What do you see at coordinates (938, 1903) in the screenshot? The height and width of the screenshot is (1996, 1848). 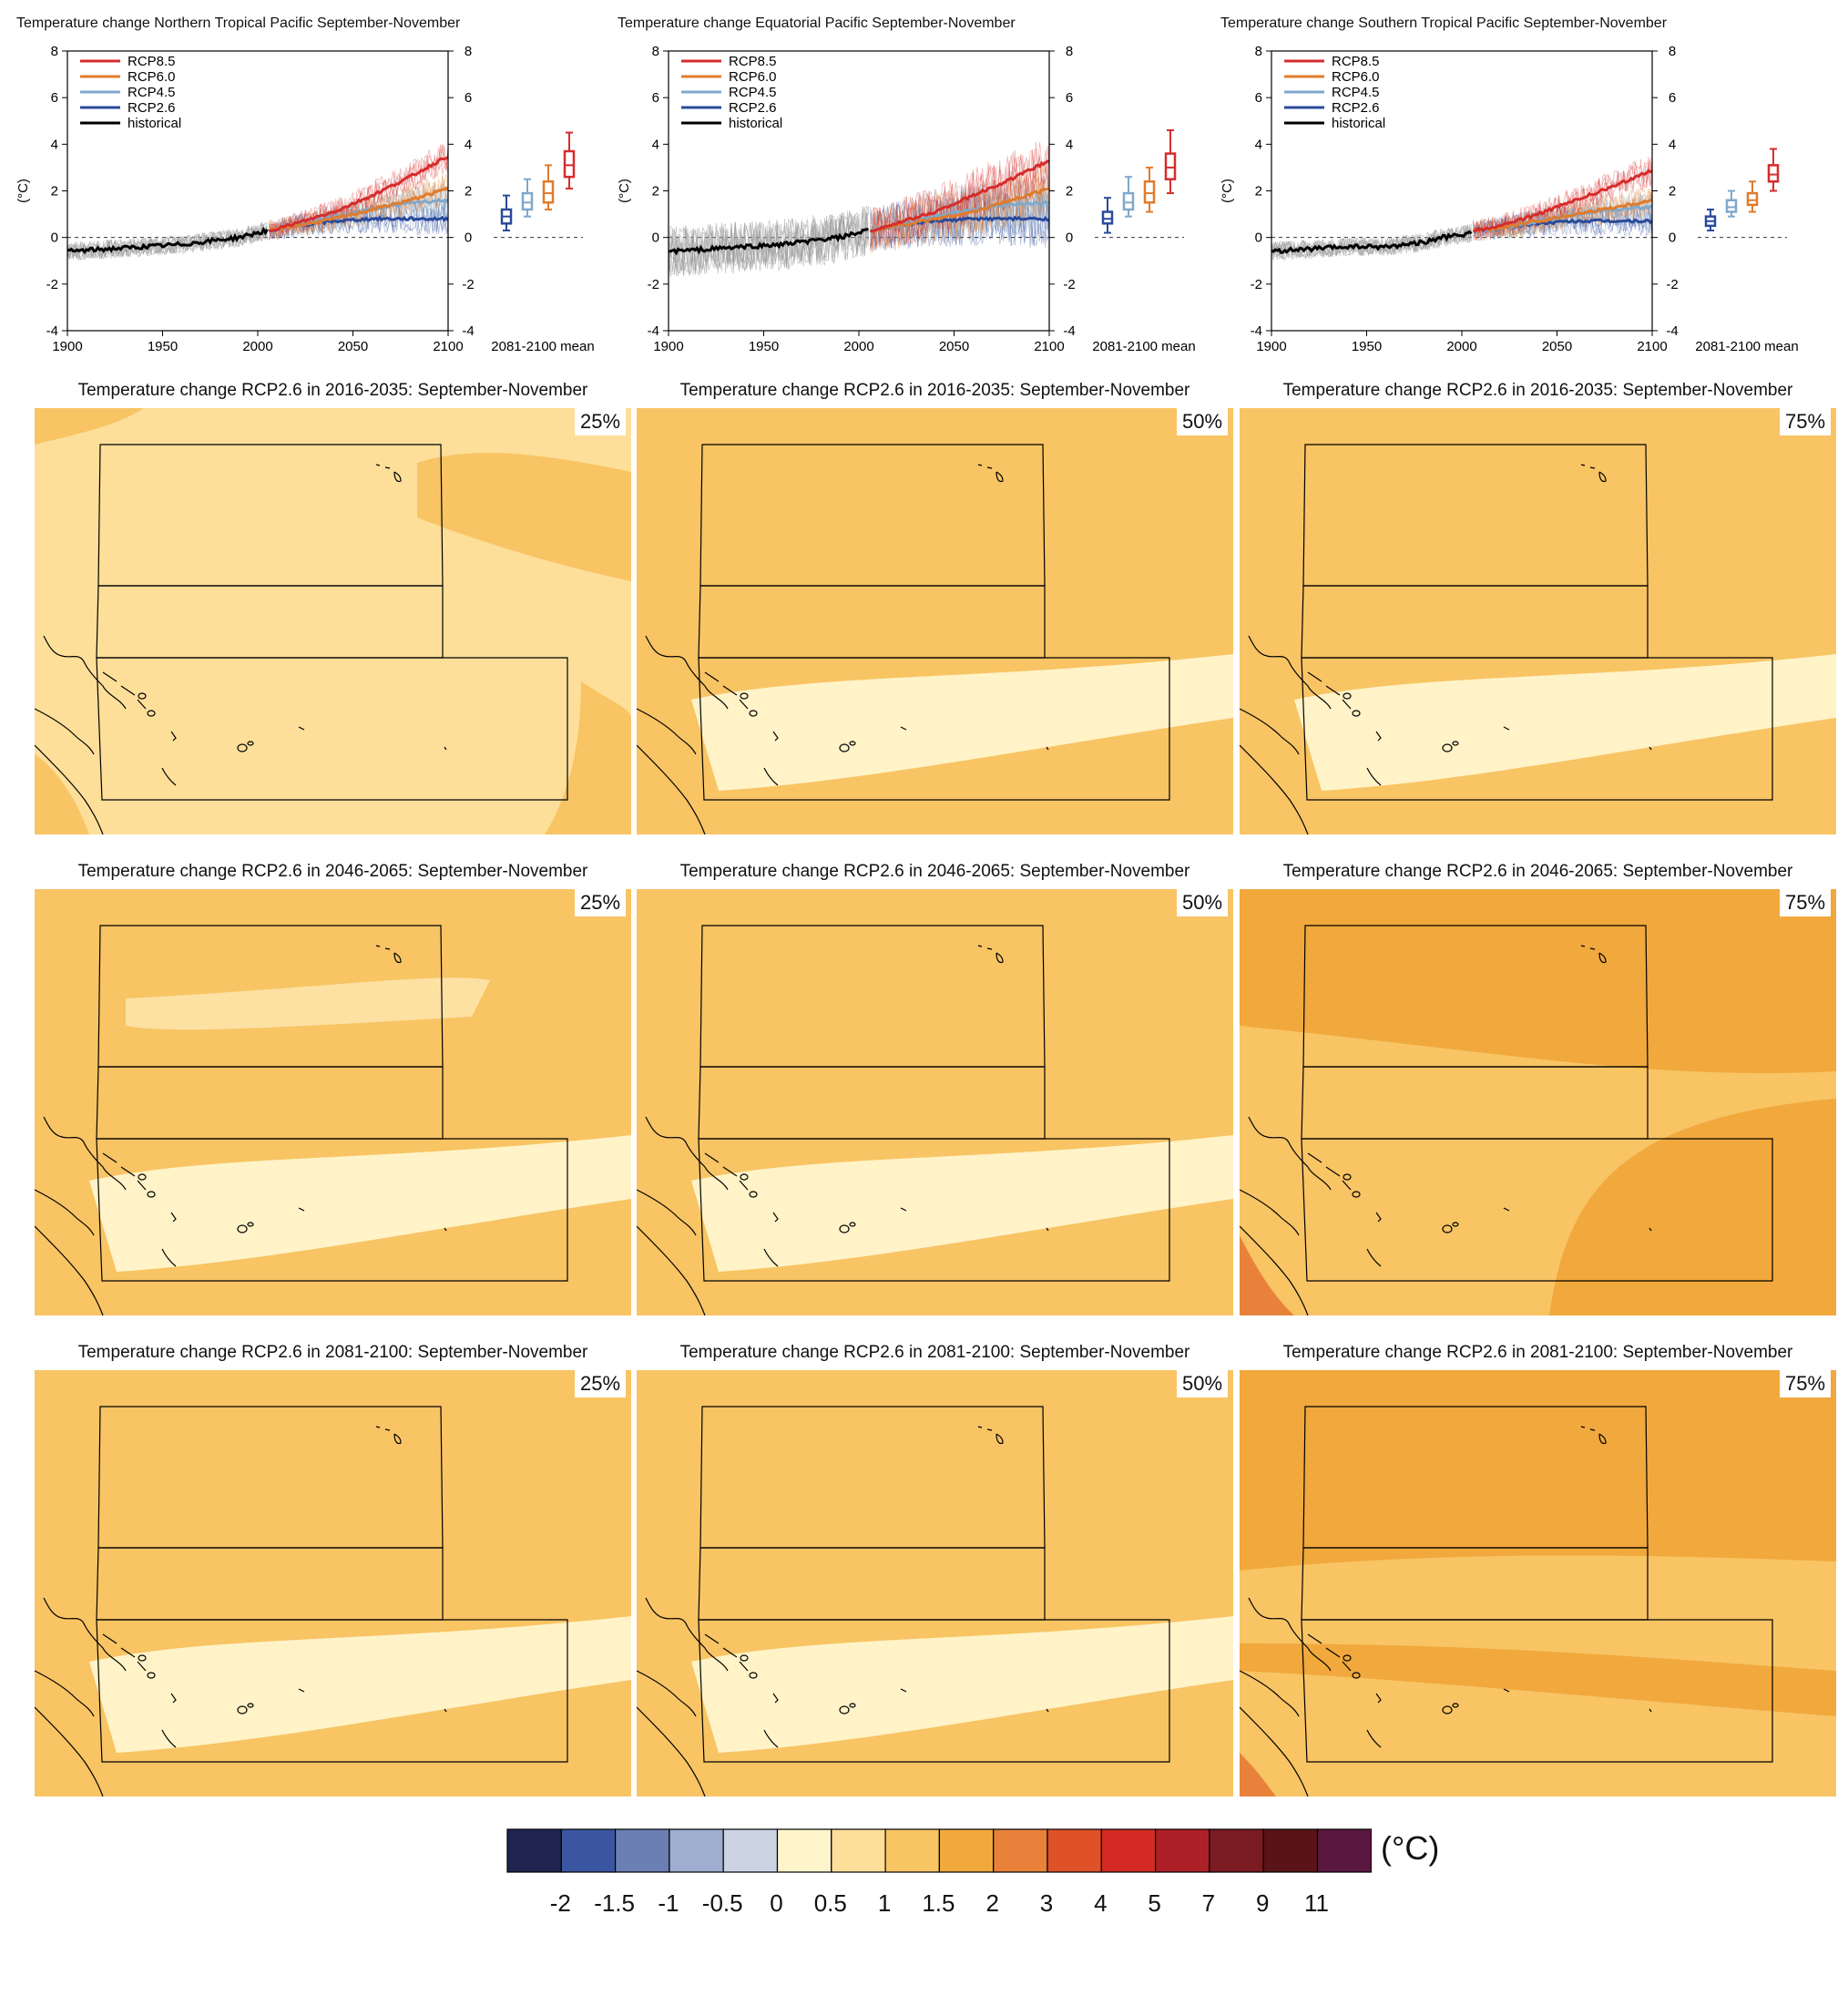 I see `colorbar-tick-label: 1.5` at bounding box center [938, 1903].